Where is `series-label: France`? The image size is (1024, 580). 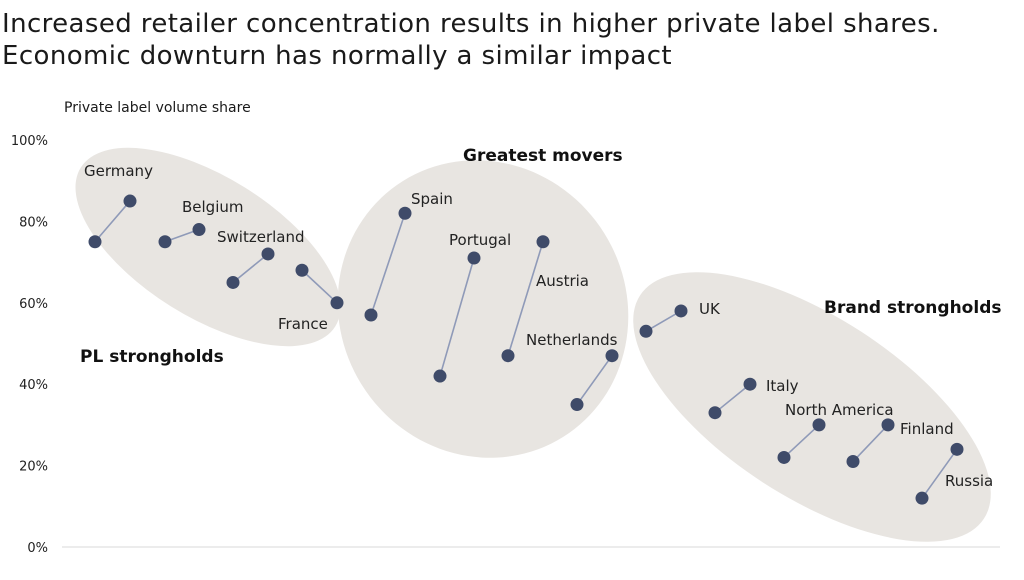
series-label: France is located at coordinates (303, 324).